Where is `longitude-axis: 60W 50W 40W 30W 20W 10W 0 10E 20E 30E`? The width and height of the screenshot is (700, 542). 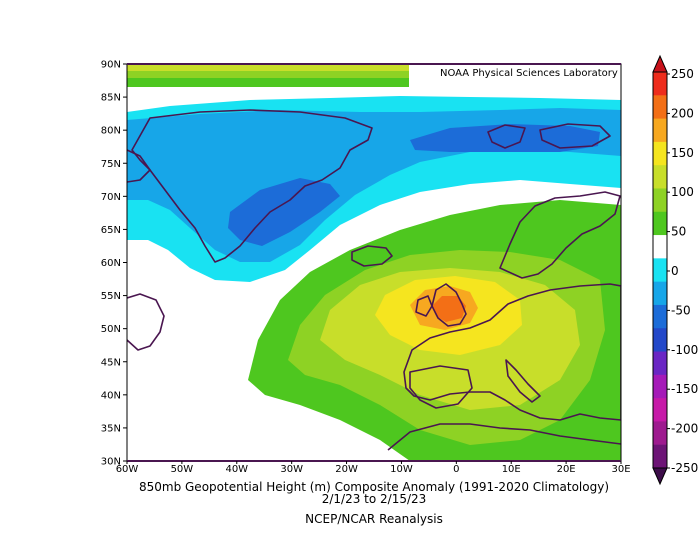 longitude-axis: 60W 50W 40W 30W 20W 10W 0 10E 20E 30E is located at coordinates (373, 468).